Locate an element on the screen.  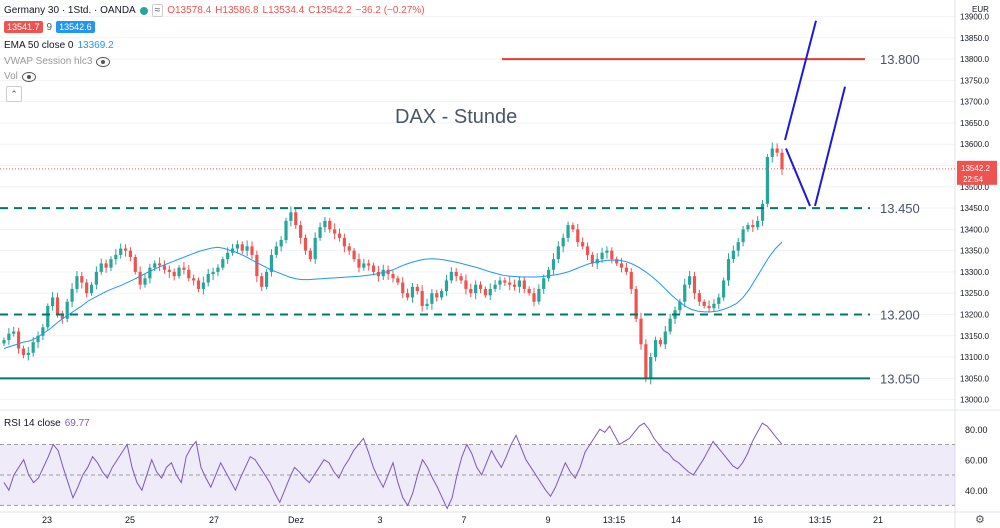
spread-value: 9 is located at coordinates (49, 27).